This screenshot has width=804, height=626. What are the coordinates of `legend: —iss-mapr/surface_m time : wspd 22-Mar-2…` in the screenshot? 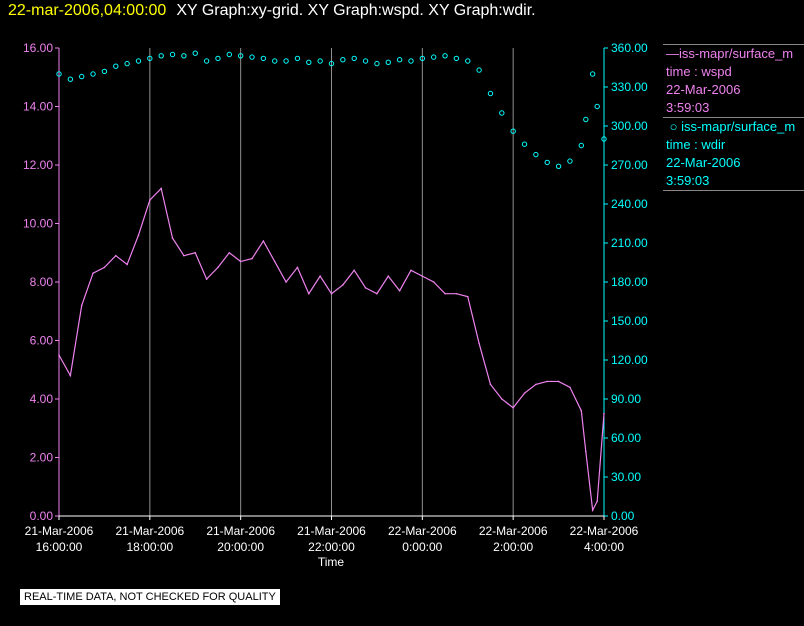 It's located at (733, 117).